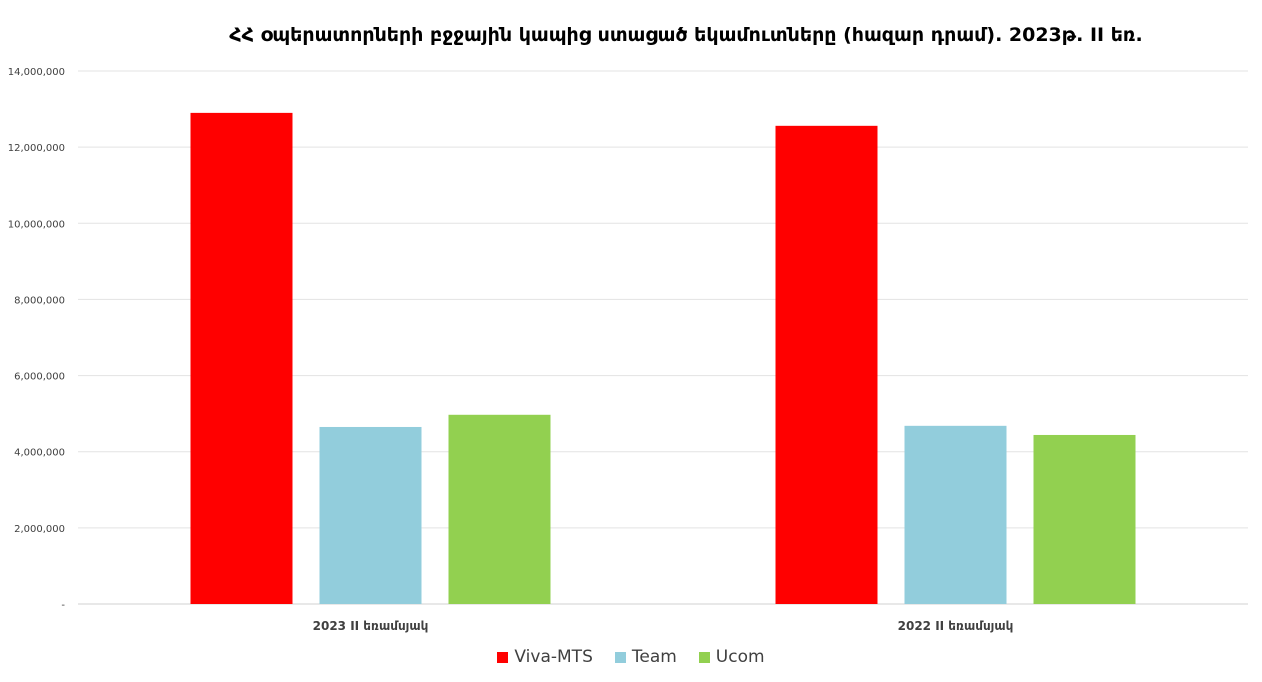 The image size is (1262, 682). Describe the element at coordinates (39, 453) in the screenshot. I see `y-tick-label: 4,000,000` at that location.